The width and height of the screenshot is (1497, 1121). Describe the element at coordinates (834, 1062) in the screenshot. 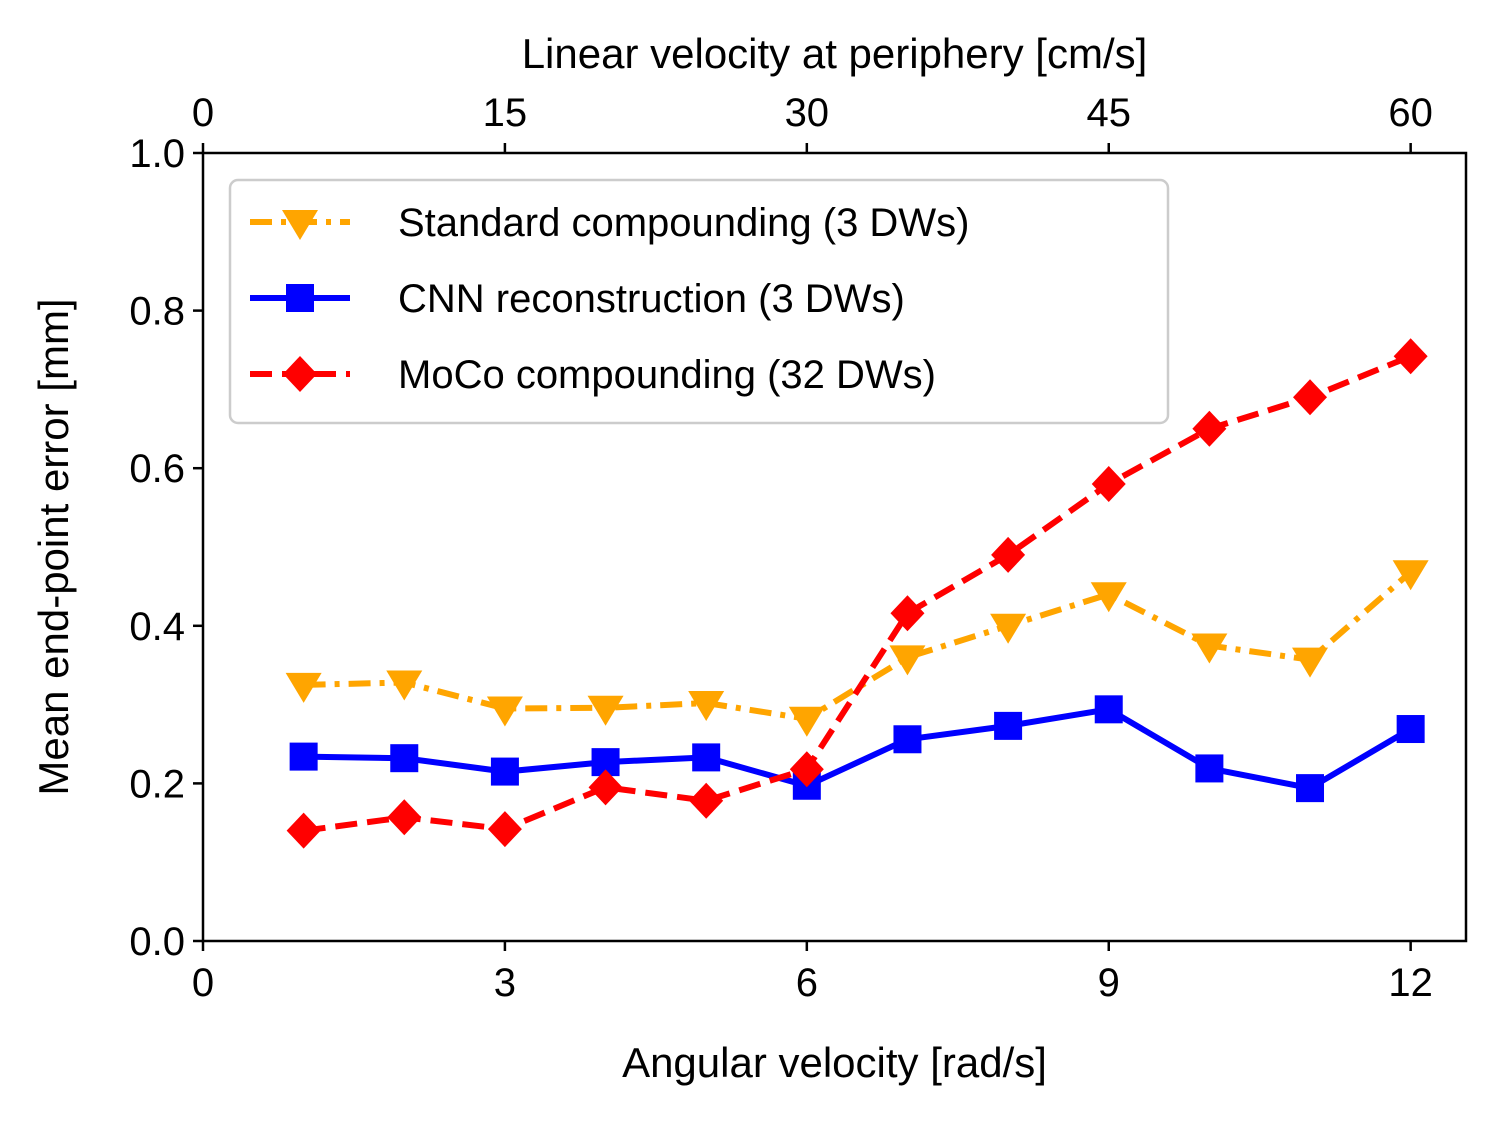

I see `x-axis-title: Angular velocity [rad/s]` at that location.